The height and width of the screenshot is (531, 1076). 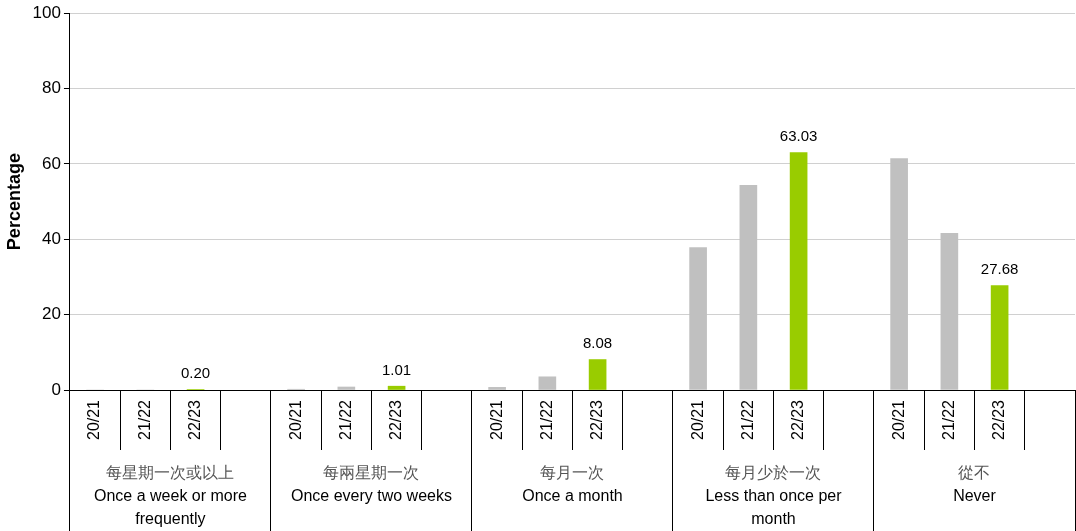 What do you see at coordinates (46, 12) in the screenshot?
I see `y-tick-label: 100` at bounding box center [46, 12].